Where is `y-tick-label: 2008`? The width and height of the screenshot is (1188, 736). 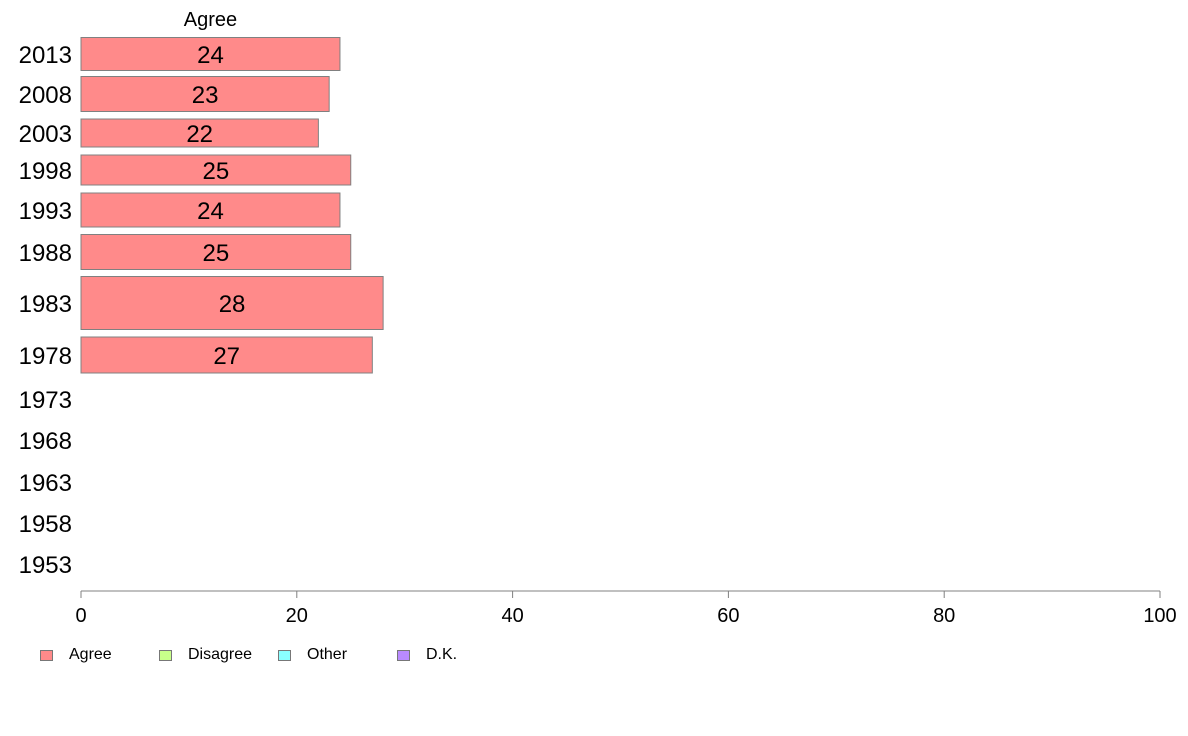
y-tick-label: 2008 is located at coordinates (45, 95).